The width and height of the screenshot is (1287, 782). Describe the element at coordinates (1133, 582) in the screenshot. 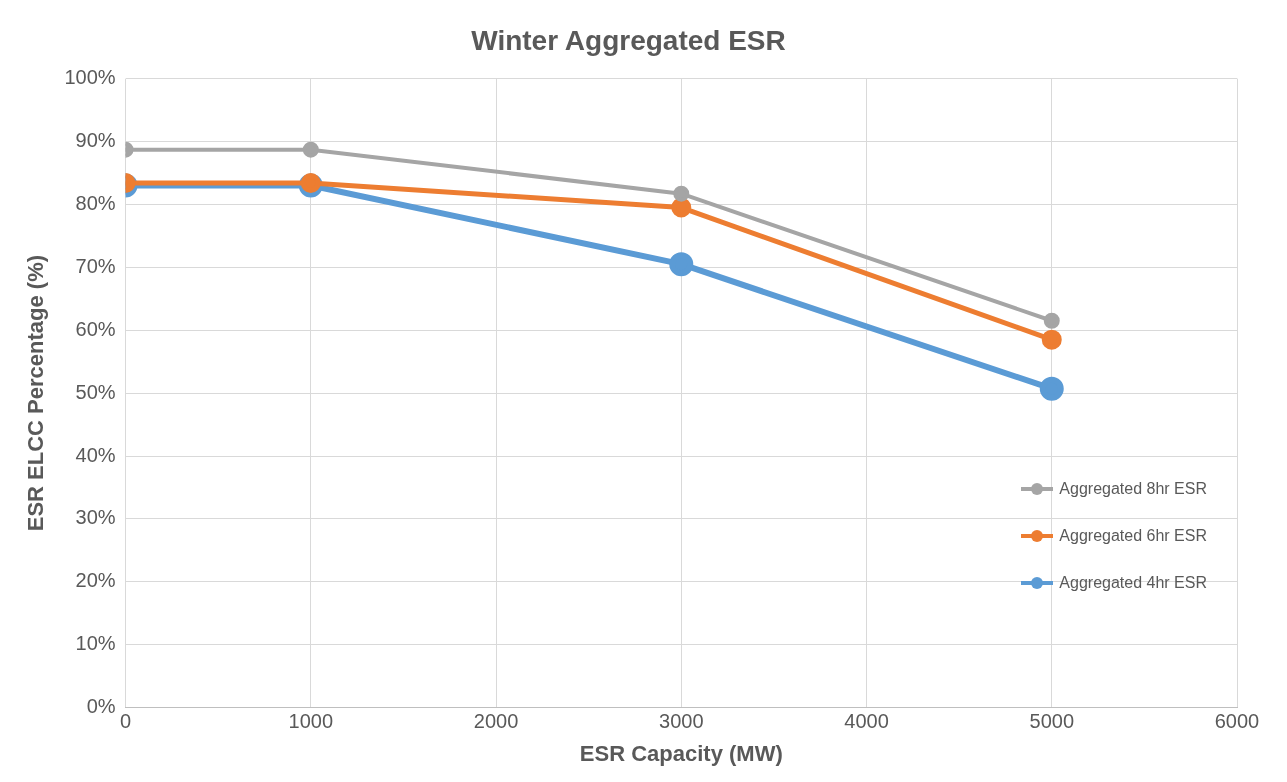

I see `legend-label: Aggregated 4hr ESR` at that location.